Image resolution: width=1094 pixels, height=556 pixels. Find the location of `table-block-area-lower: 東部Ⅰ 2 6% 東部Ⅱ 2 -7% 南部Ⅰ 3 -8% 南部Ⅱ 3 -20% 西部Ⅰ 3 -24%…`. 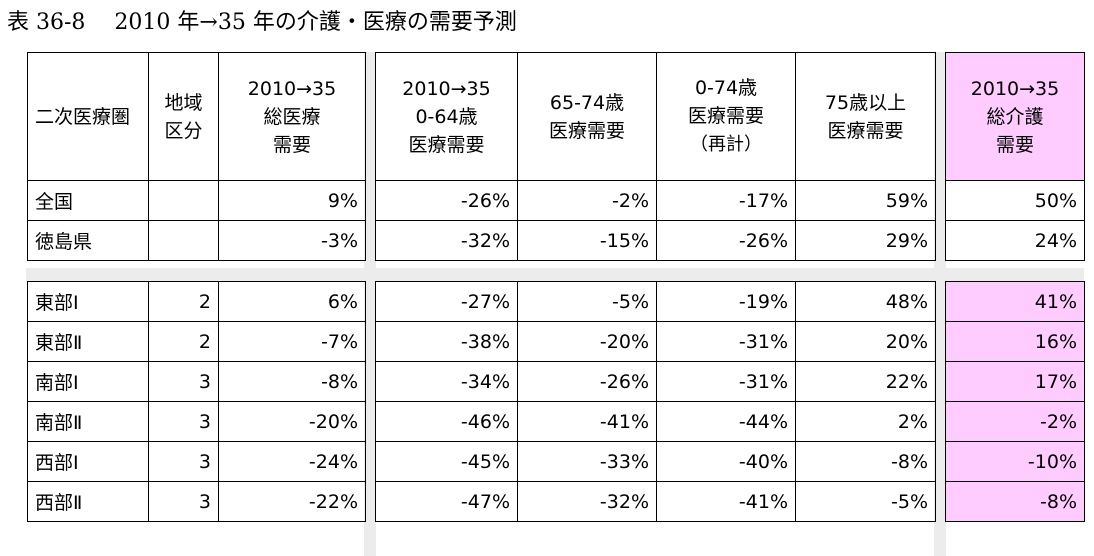

table-block-area-lower: 東部Ⅰ 2 6% 東部Ⅱ 2 -7% 南部Ⅰ 3 -8% 南部Ⅱ 3 -20% 西部Ⅰ 3 -24%… is located at coordinates (196, 401).